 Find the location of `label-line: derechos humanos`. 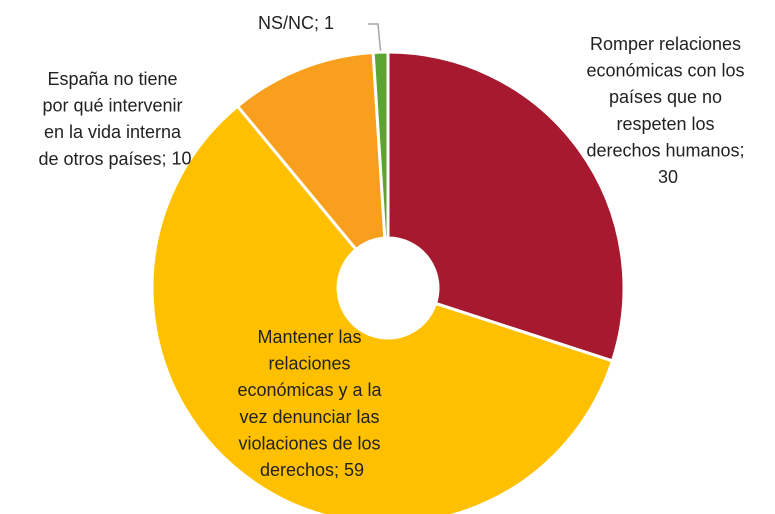

label-line: derechos humanos is located at coordinates (662, 150).